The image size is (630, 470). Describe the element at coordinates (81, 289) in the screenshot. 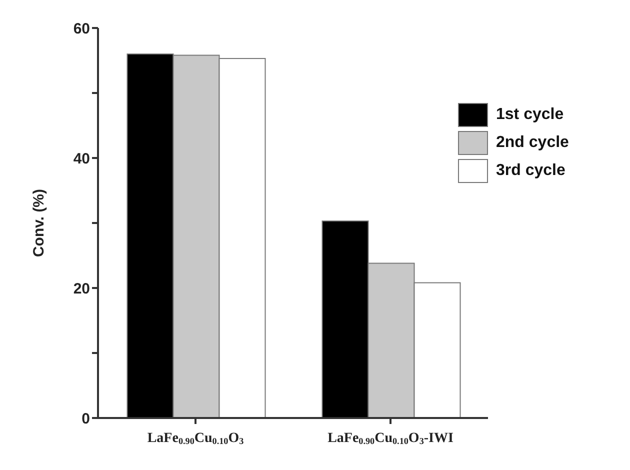

I see `y-tick-label: 20` at that location.